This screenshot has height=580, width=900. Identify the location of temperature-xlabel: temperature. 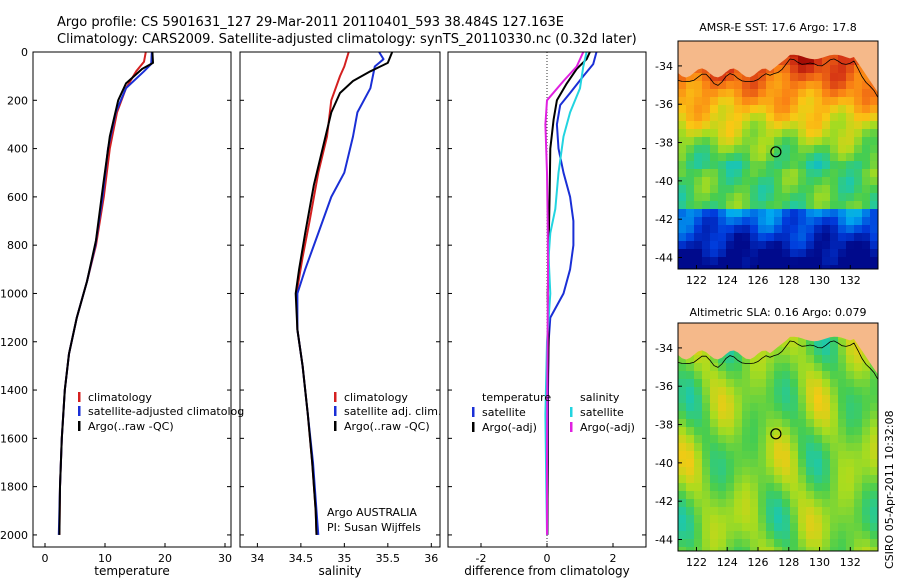
(131, 571).